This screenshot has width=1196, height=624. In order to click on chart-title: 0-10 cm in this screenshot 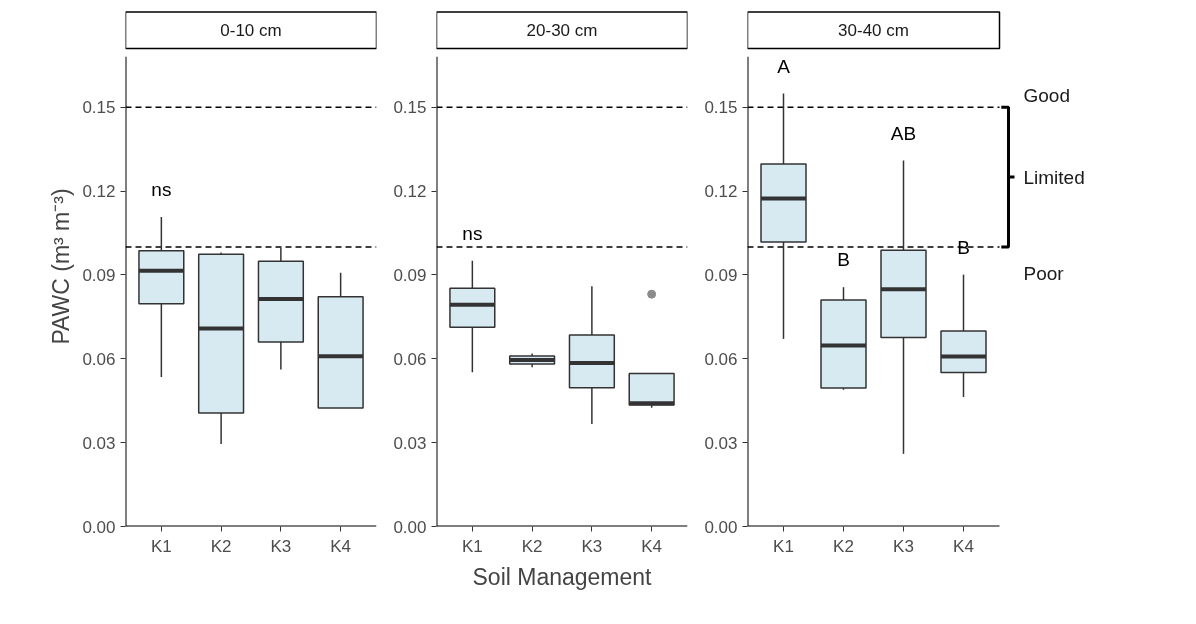, I will do `click(251, 30)`.